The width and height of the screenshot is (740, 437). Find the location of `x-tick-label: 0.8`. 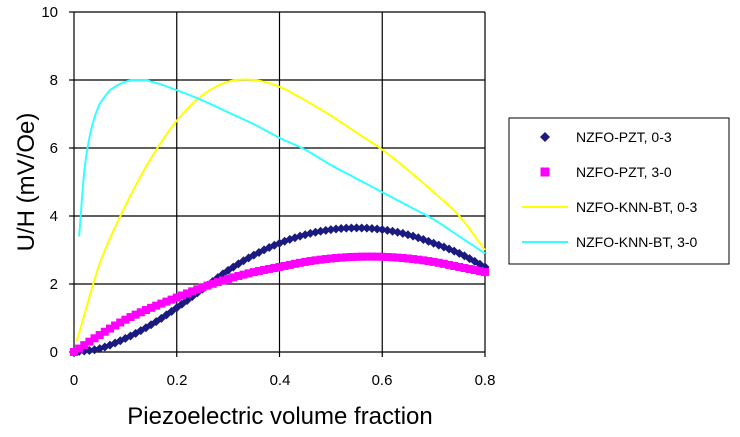

x-tick-label: 0.8 is located at coordinates (485, 380).